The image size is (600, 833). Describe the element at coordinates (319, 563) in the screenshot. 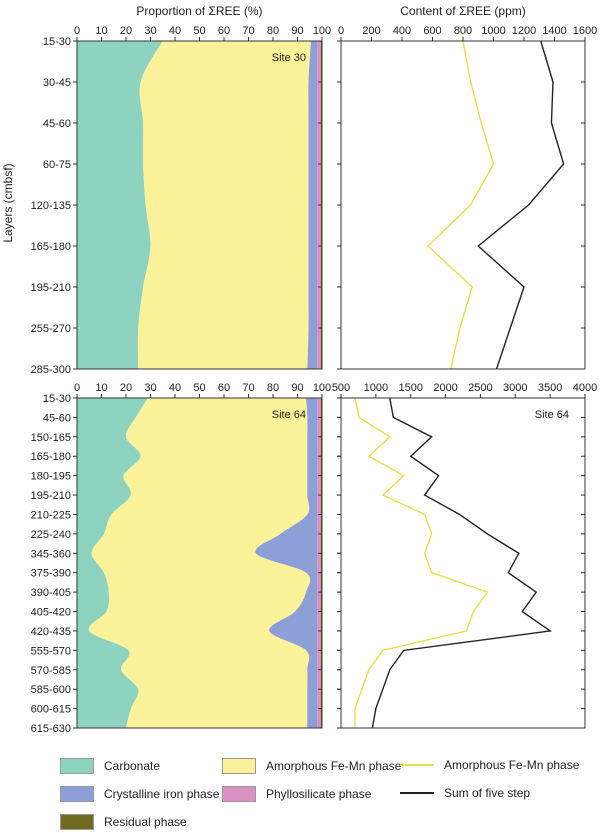

I see `area-phyllosilicate-phase` at that location.